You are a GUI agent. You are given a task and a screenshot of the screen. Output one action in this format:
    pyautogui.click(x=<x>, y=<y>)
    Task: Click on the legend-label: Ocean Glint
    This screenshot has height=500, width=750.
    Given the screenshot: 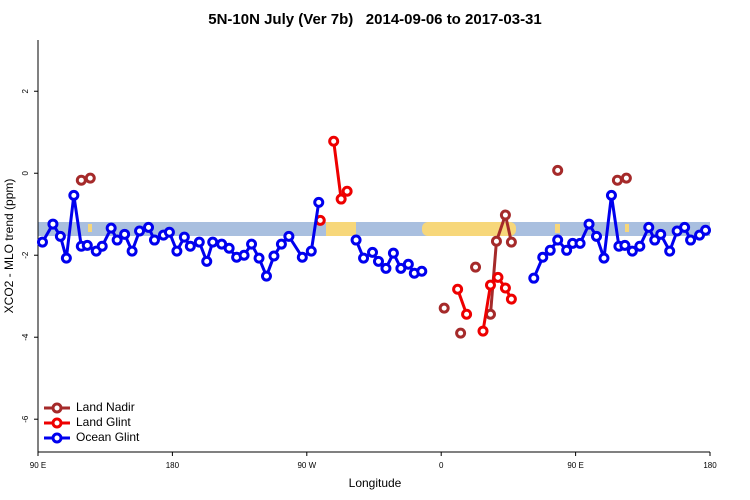 What is the action you would take?
    pyautogui.click(x=108, y=437)
    